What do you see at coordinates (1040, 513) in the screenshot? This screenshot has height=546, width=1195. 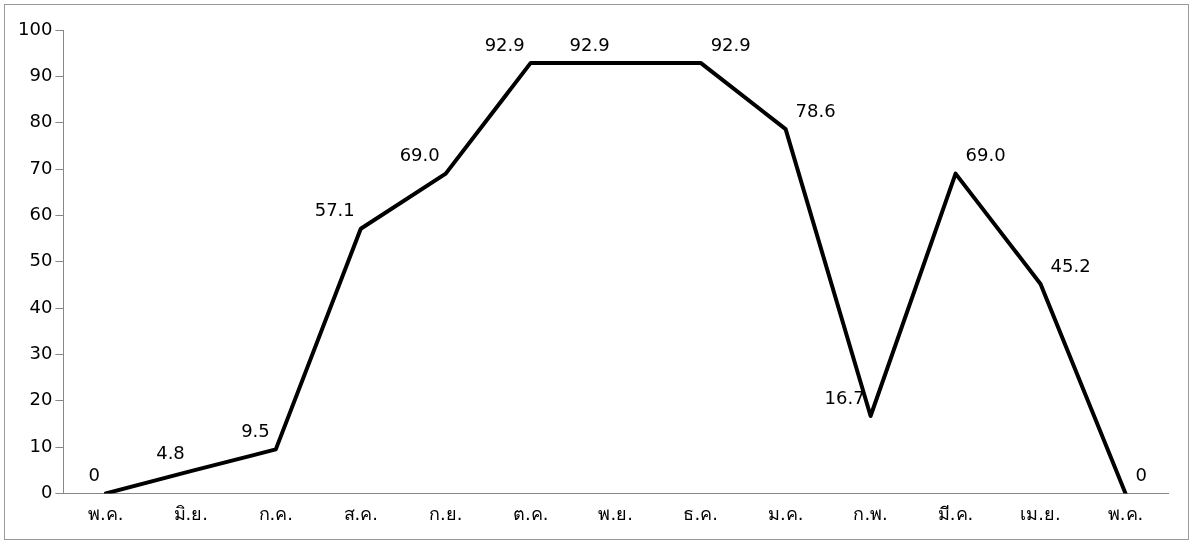 I see `x-tick-label: เม.ย.` at bounding box center [1040, 513].